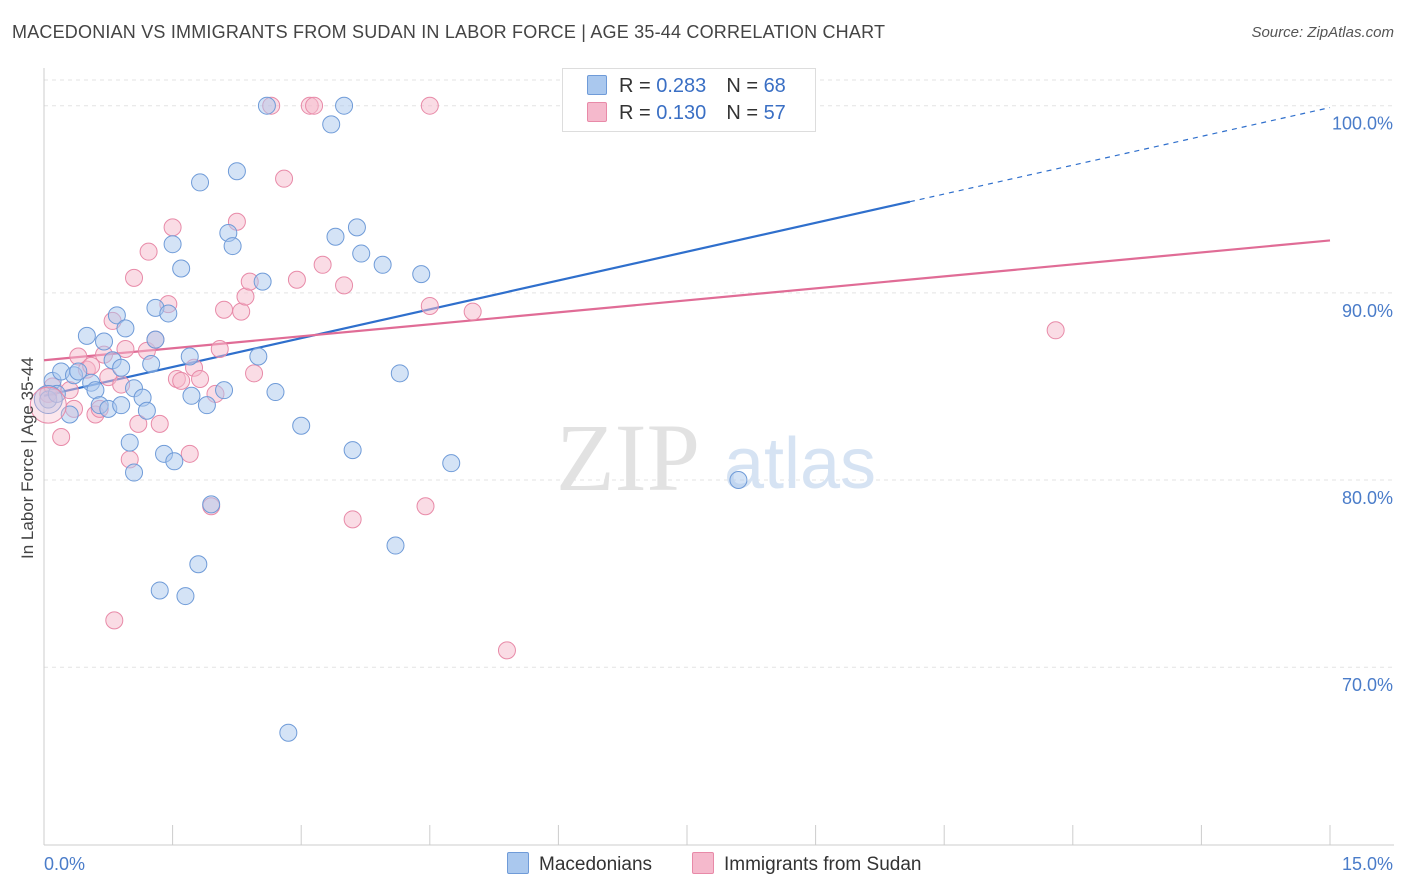 The image size is (1406, 892). I want to click on y-tick-label: 70.0%, so click(1367, 685).